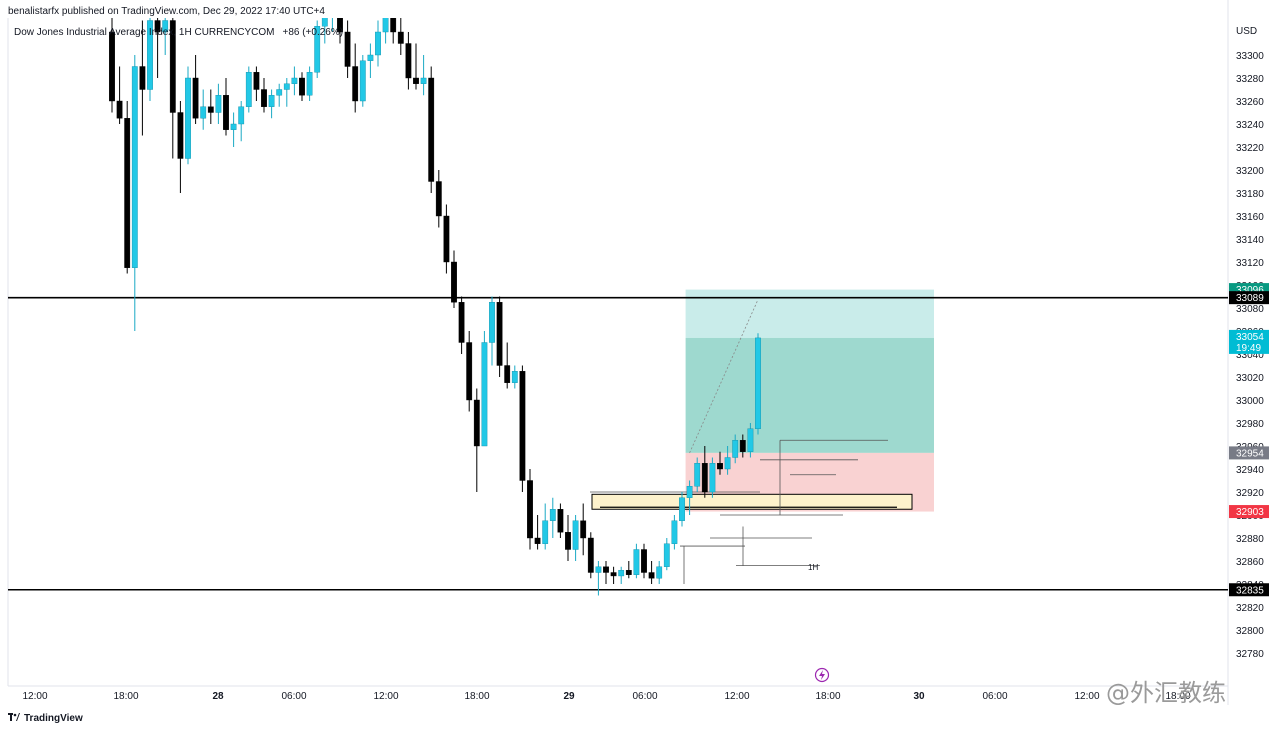 Image resolution: width=1280 pixels, height=733 pixels. What do you see at coordinates (809, 313) in the screenshot?
I see `target-zone-pending` at bounding box center [809, 313].